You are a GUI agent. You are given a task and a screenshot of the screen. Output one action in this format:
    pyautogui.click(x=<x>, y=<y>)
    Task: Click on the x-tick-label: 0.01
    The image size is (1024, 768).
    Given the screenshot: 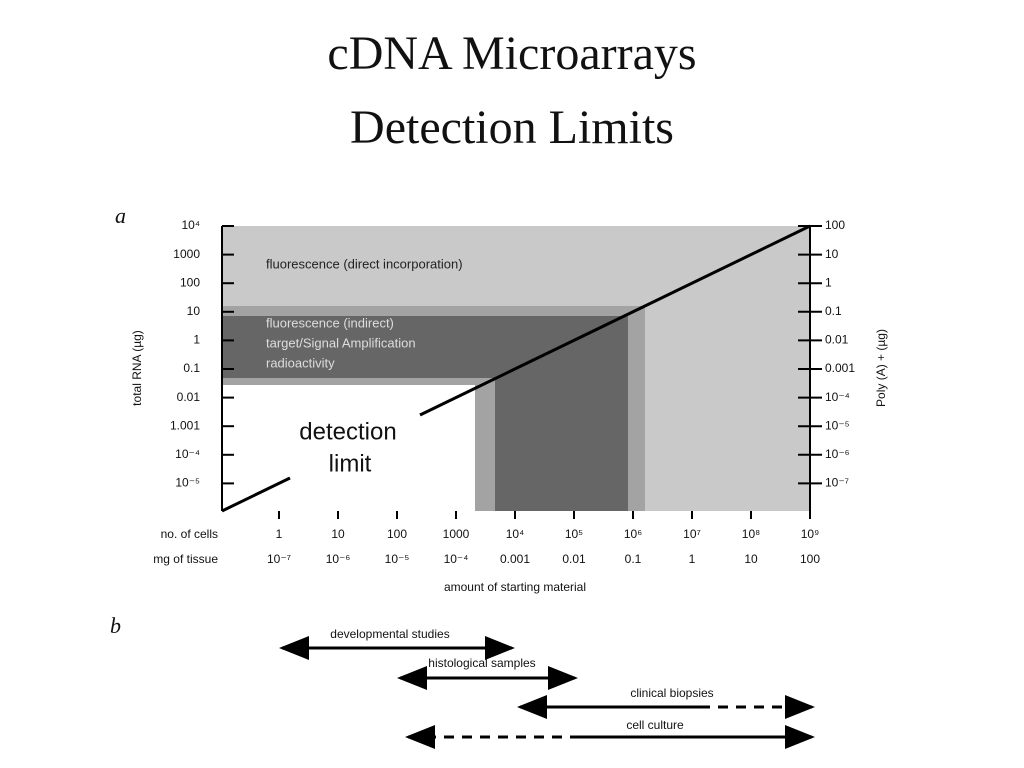 What is the action you would take?
    pyautogui.click(x=574, y=559)
    